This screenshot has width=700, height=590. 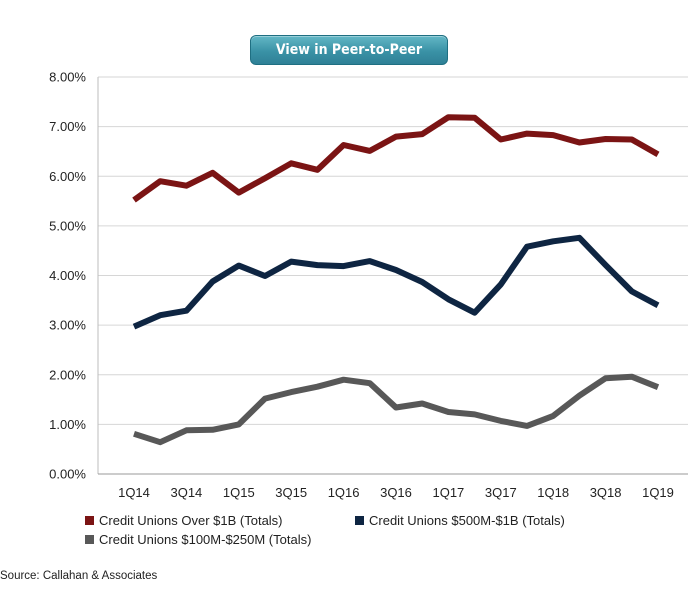 I want to click on x-tick-label: 1Q17, so click(x=448, y=492).